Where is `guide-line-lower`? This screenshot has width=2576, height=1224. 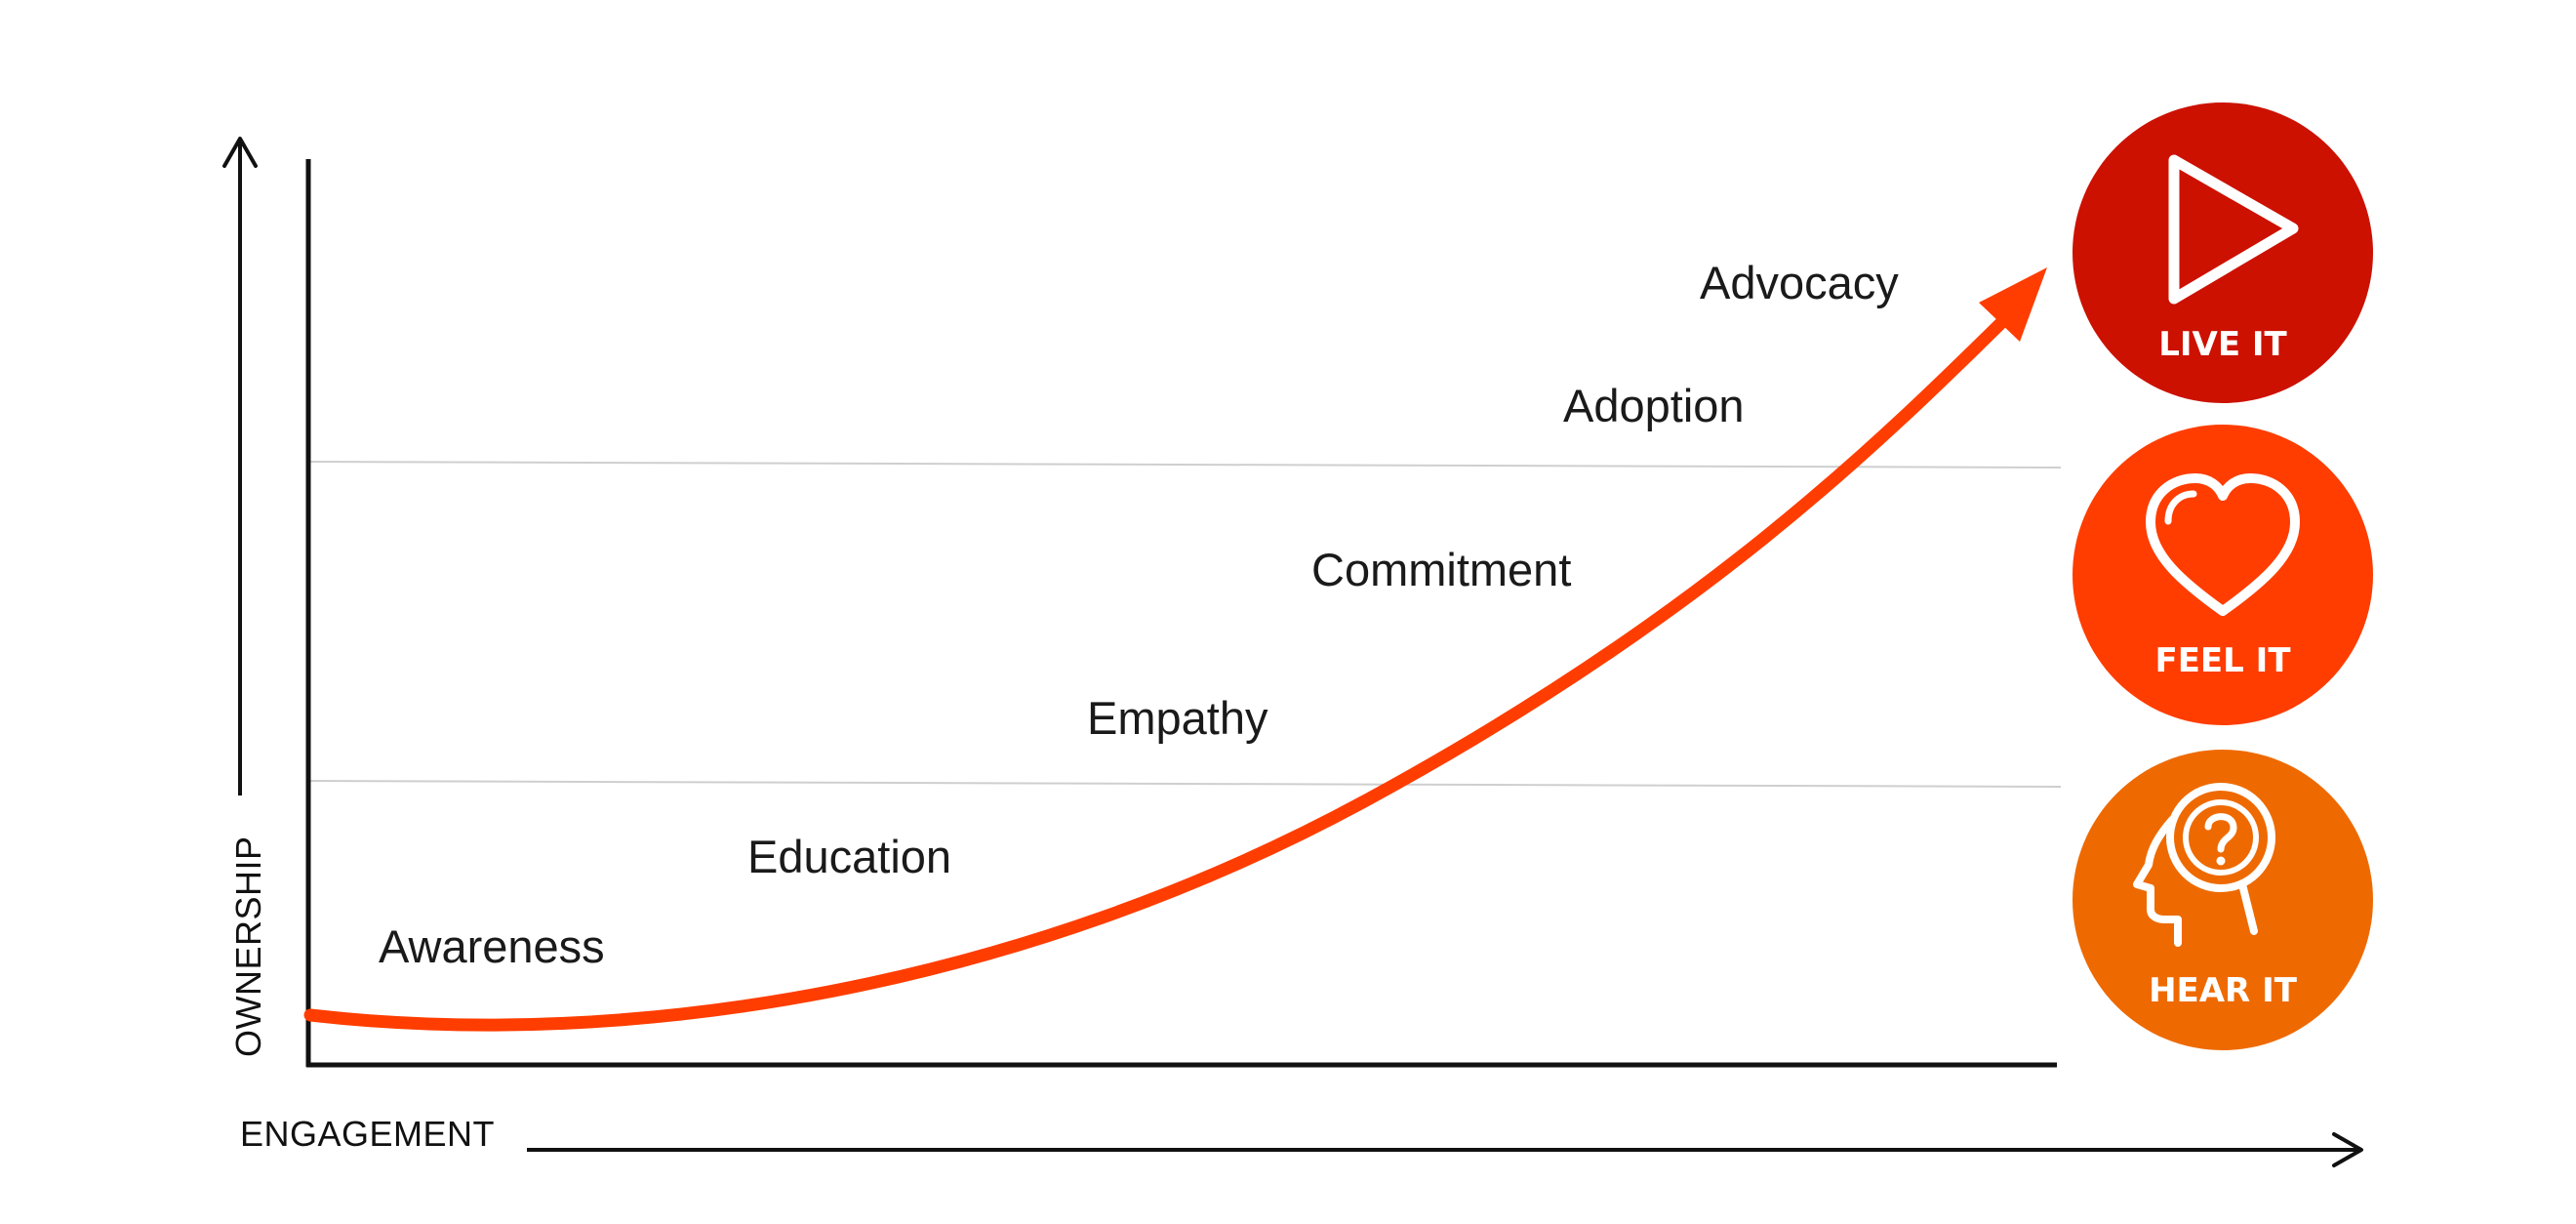 guide-line-lower is located at coordinates (1184, 784).